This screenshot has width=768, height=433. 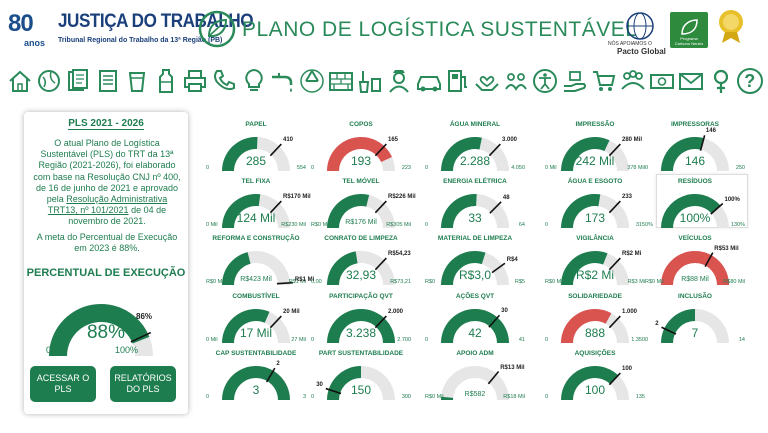 What do you see at coordinates (695, 319) in the screenshot?
I see `gauge-inclus-o: INCLUSÃO 7 0 14 2` at bounding box center [695, 319].